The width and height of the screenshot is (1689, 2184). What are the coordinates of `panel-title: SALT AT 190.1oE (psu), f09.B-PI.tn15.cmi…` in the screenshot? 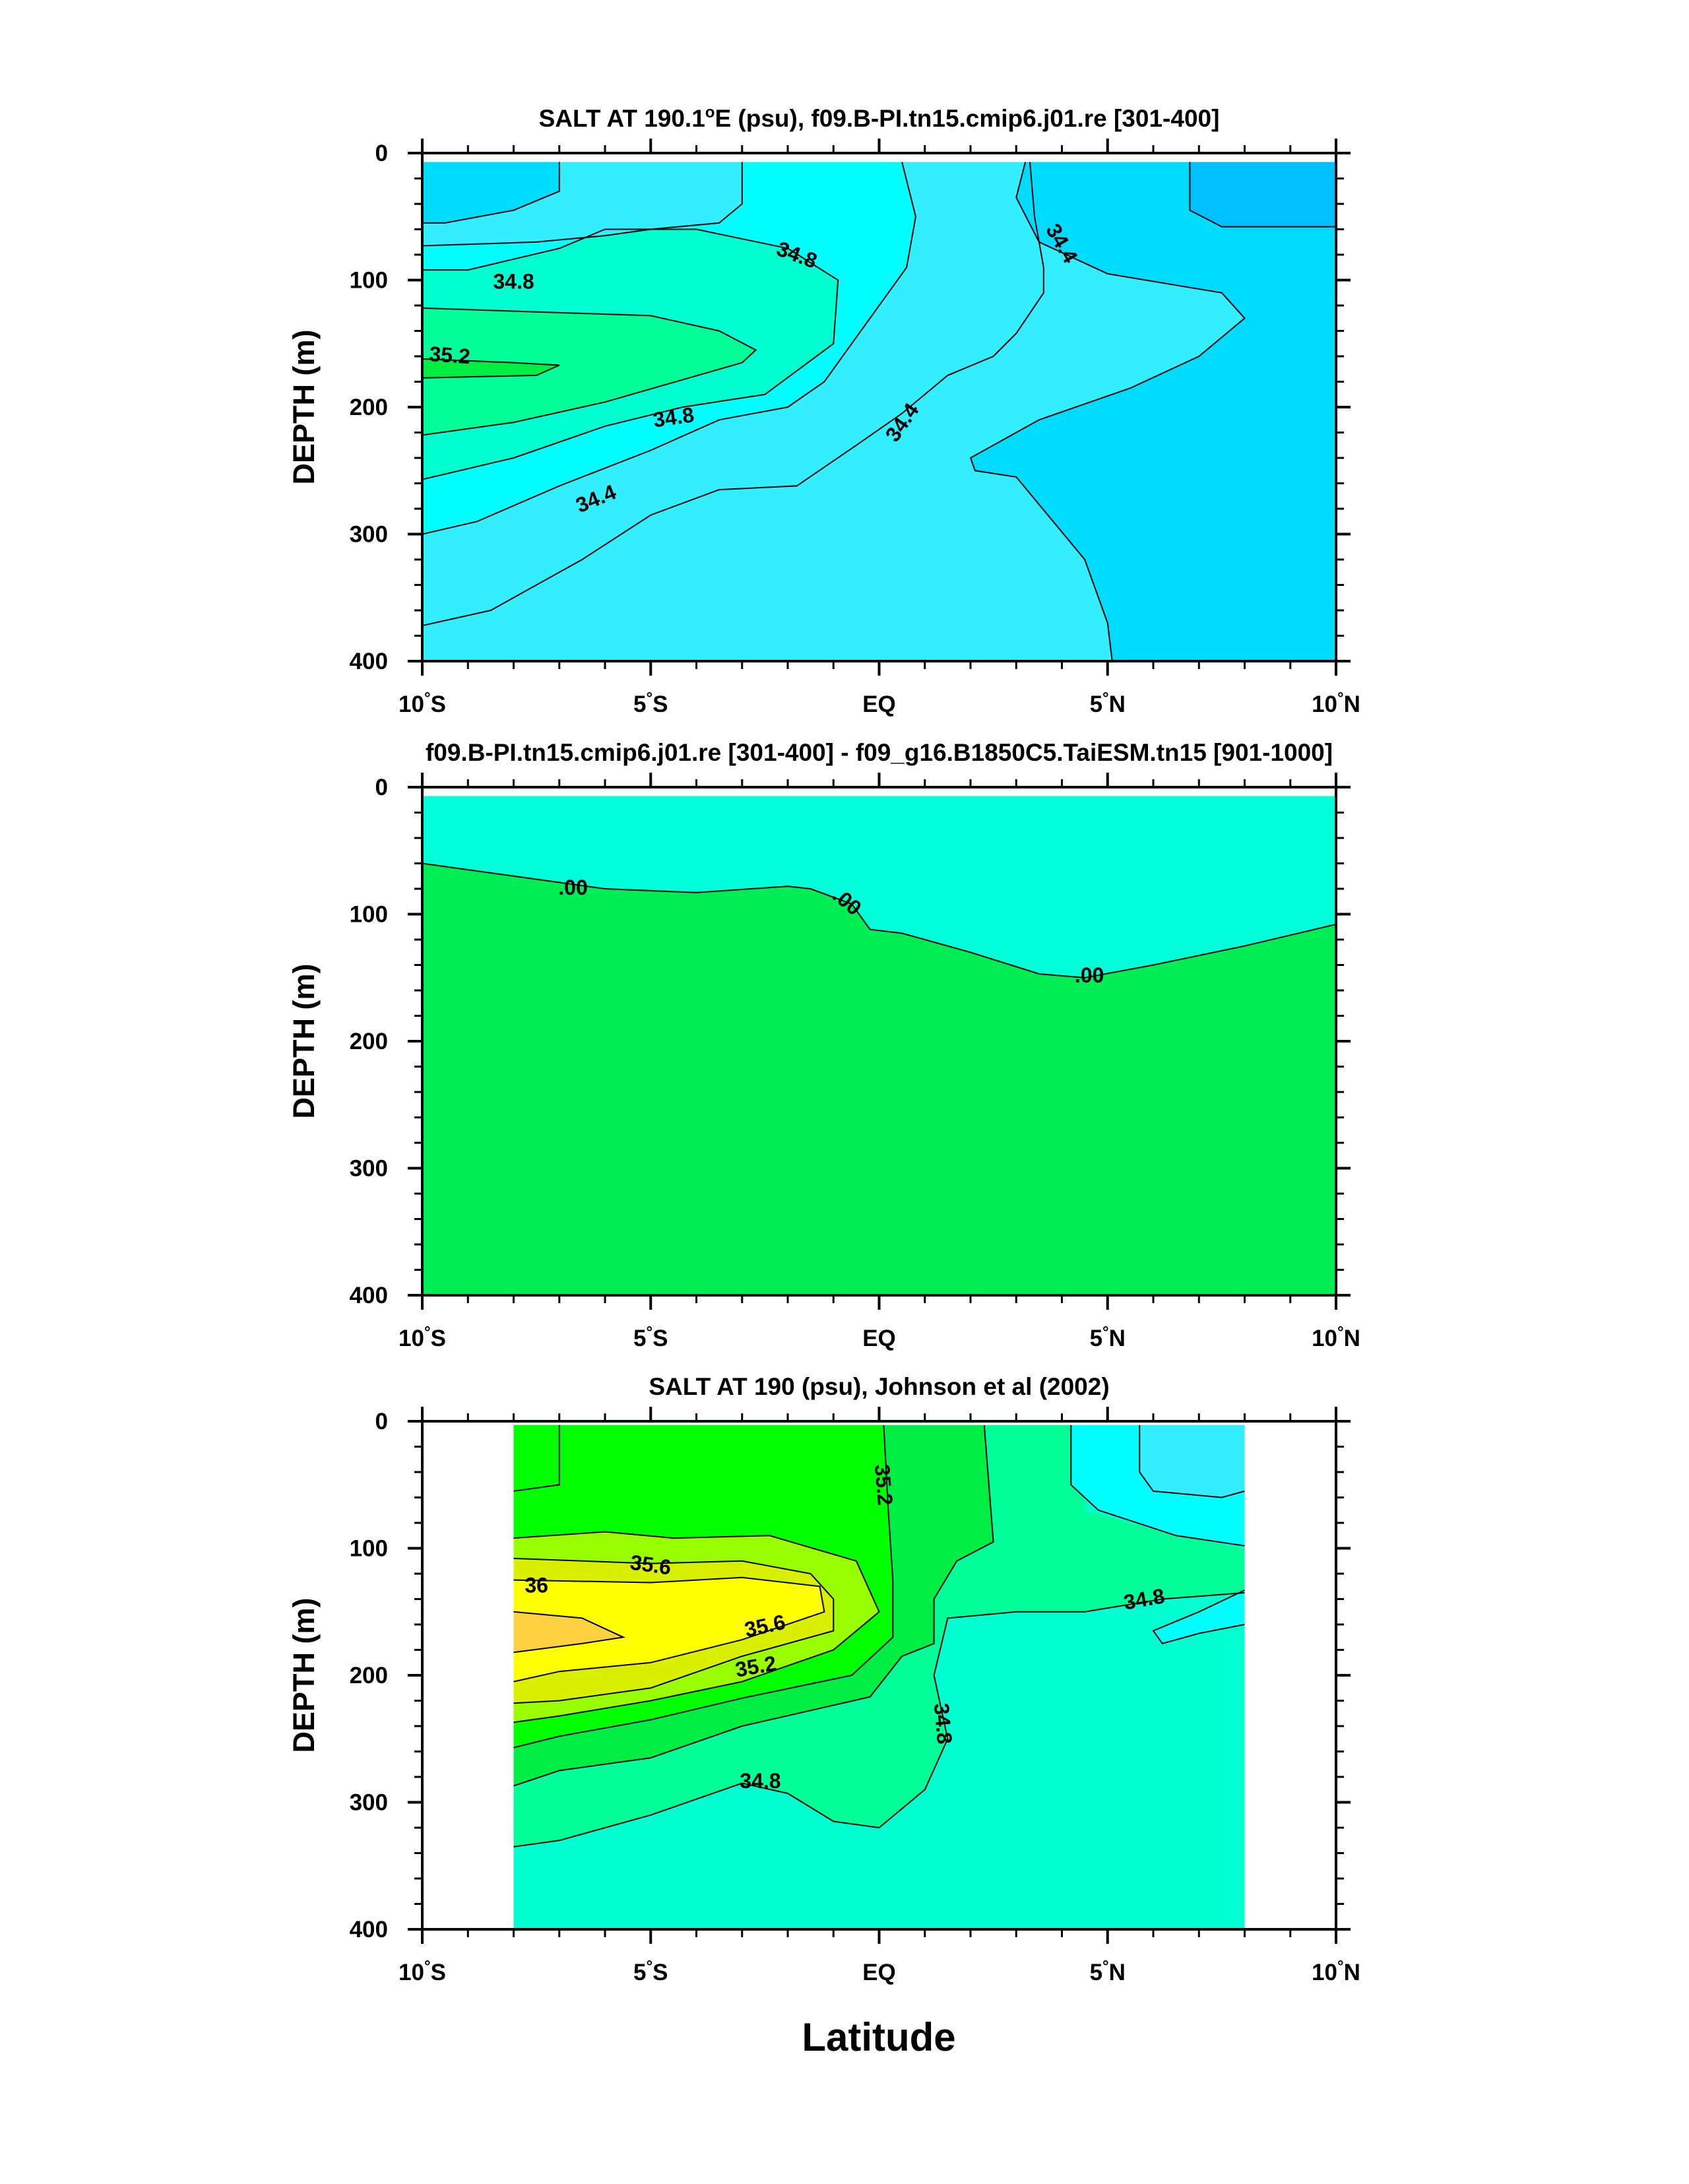 It's located at (879, 118).